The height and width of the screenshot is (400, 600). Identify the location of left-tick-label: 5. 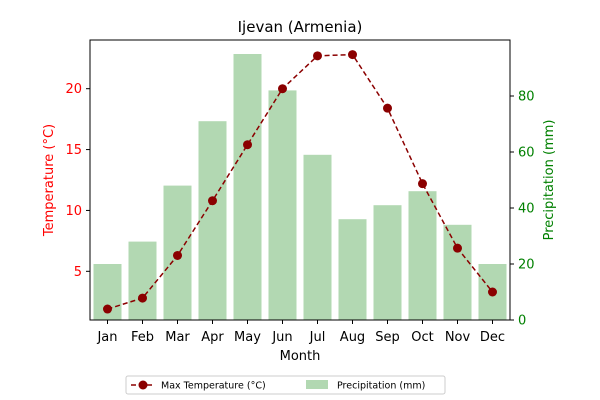
(78, 272).